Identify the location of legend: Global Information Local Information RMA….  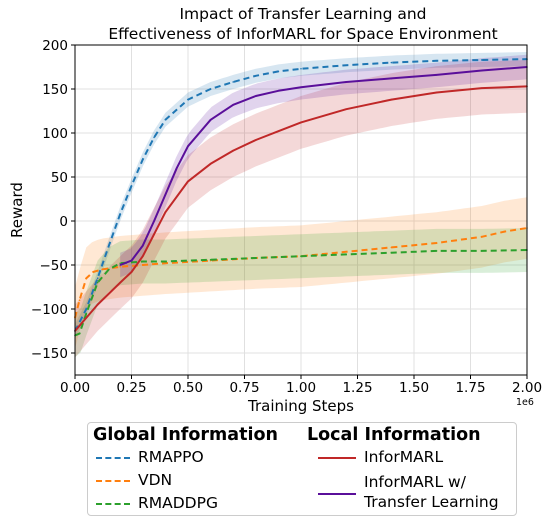
(302, 469).